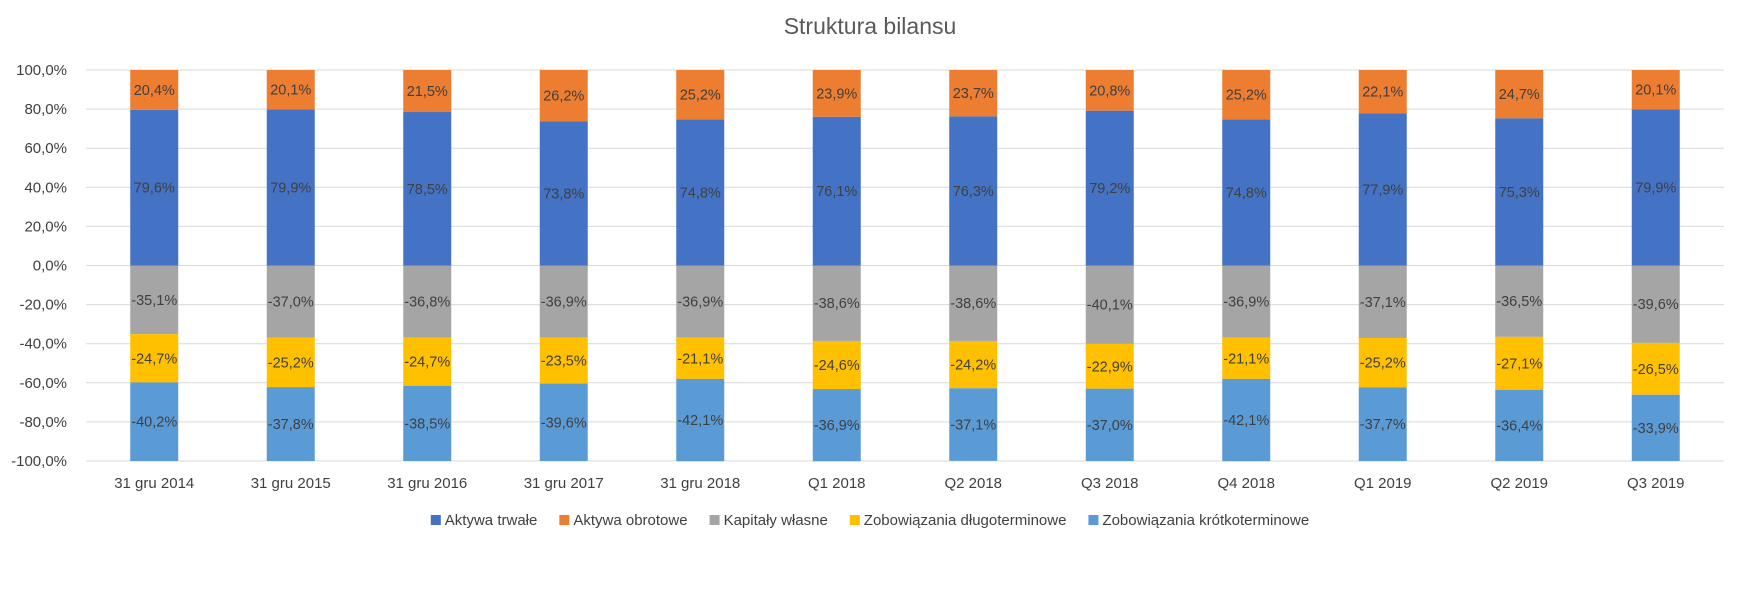  What do you see at coordinates (1655, 91) in the screenshot?
I see `data-label: 20,1%` at bounding box center [1655, 91].